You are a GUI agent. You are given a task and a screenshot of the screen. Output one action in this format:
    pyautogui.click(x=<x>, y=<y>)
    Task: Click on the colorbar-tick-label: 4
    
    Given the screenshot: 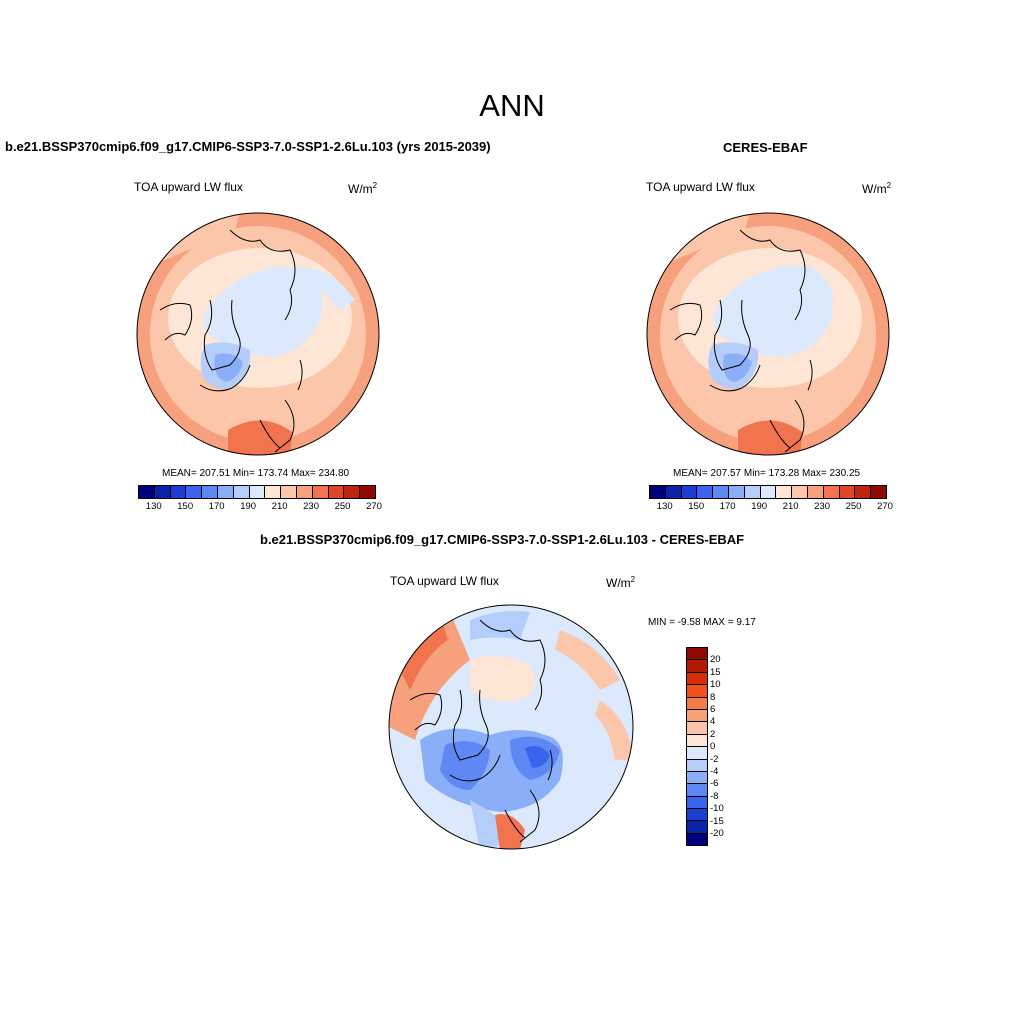 What is the action you would take?
    pyautogui.click(x=713, y=722)
    